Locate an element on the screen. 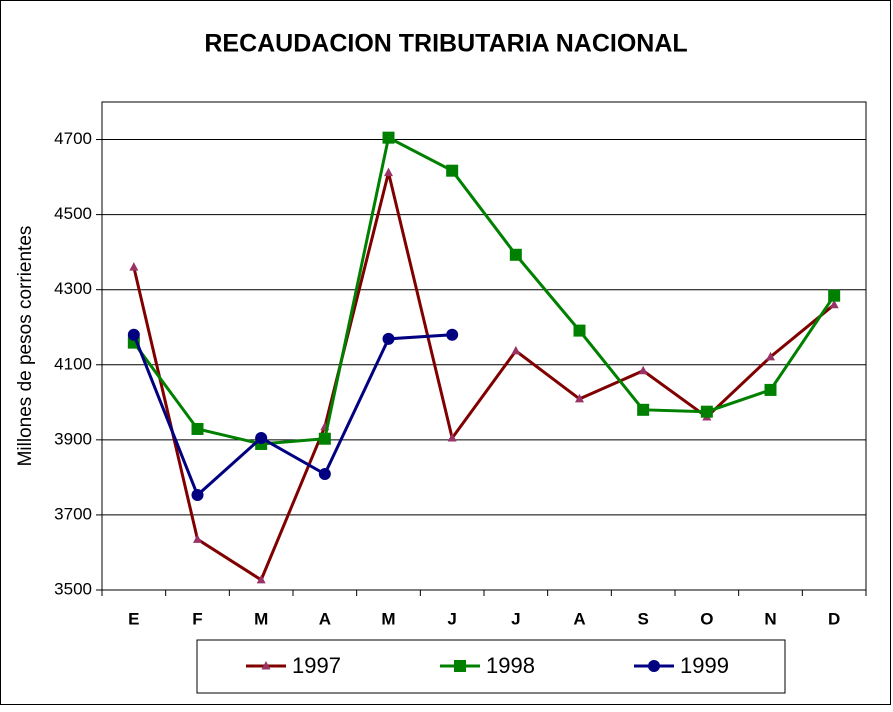  x-tick-label: E is located at coordinates (133, 618).